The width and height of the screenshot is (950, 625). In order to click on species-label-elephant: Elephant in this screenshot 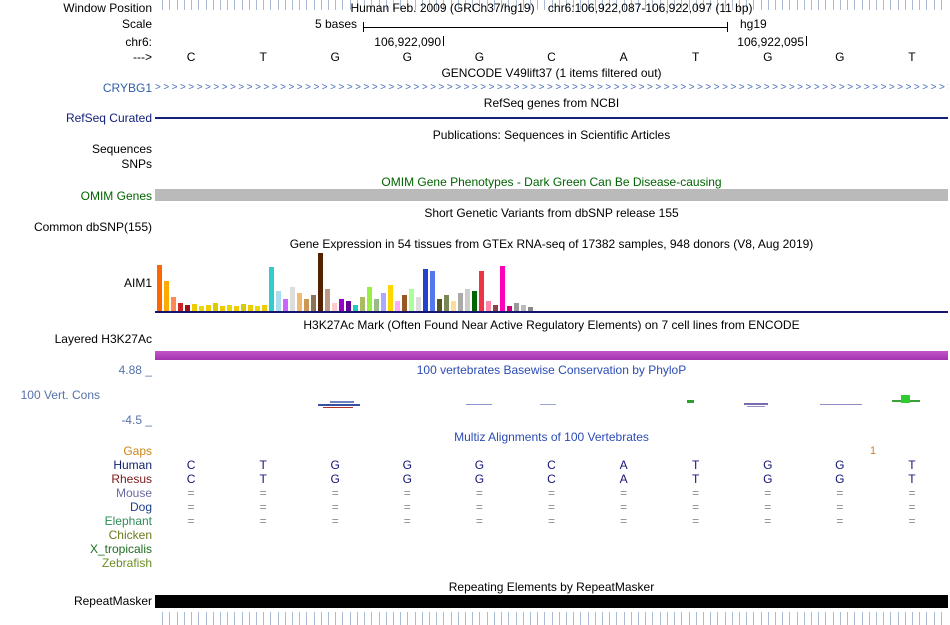, I will do `click(128, 521)`.